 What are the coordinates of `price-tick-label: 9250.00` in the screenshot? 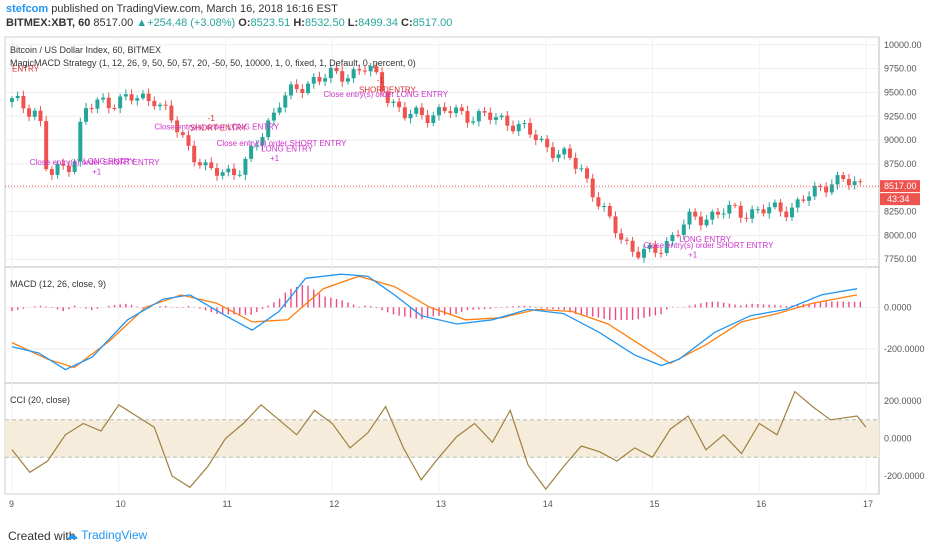 It's located at (900, 116).